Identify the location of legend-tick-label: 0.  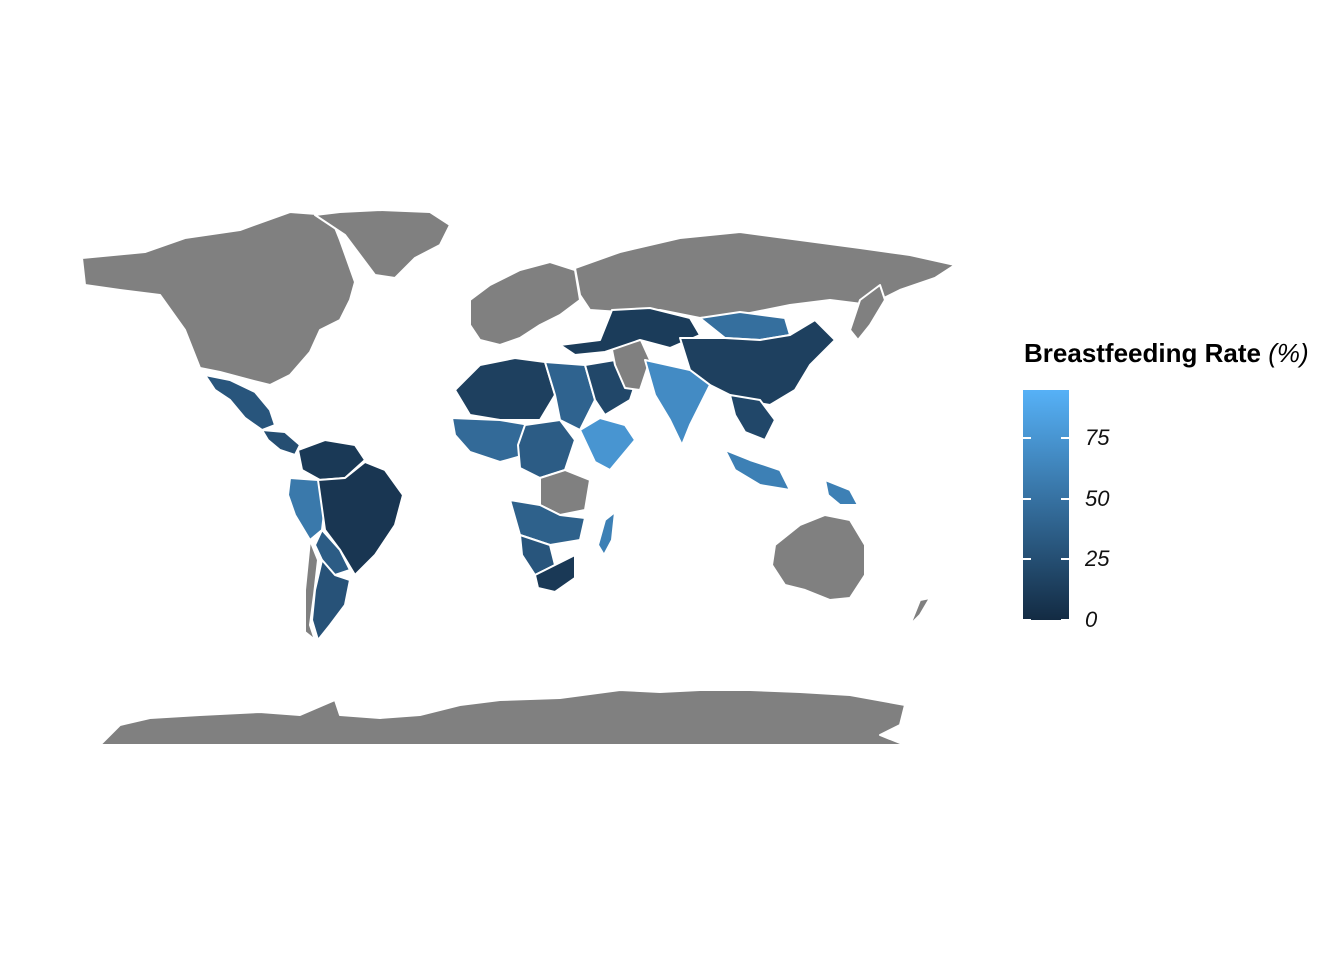
(1091, 619).